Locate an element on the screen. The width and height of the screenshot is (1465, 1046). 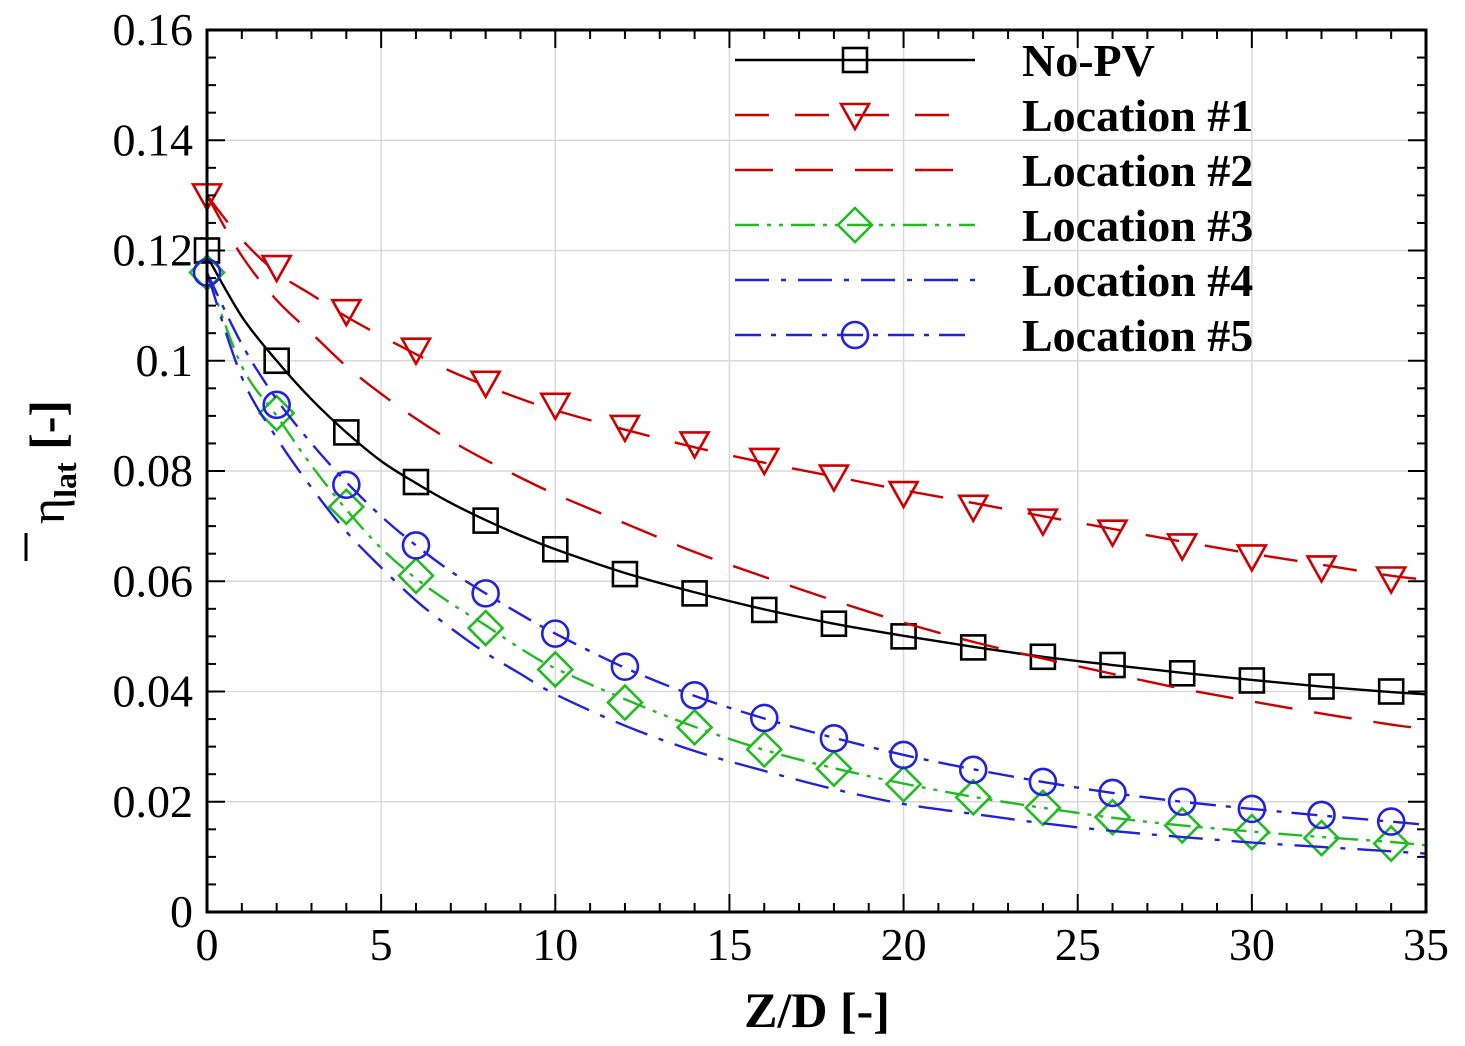
svg-text: ηlat [-] is located at coordinates (51, 462).